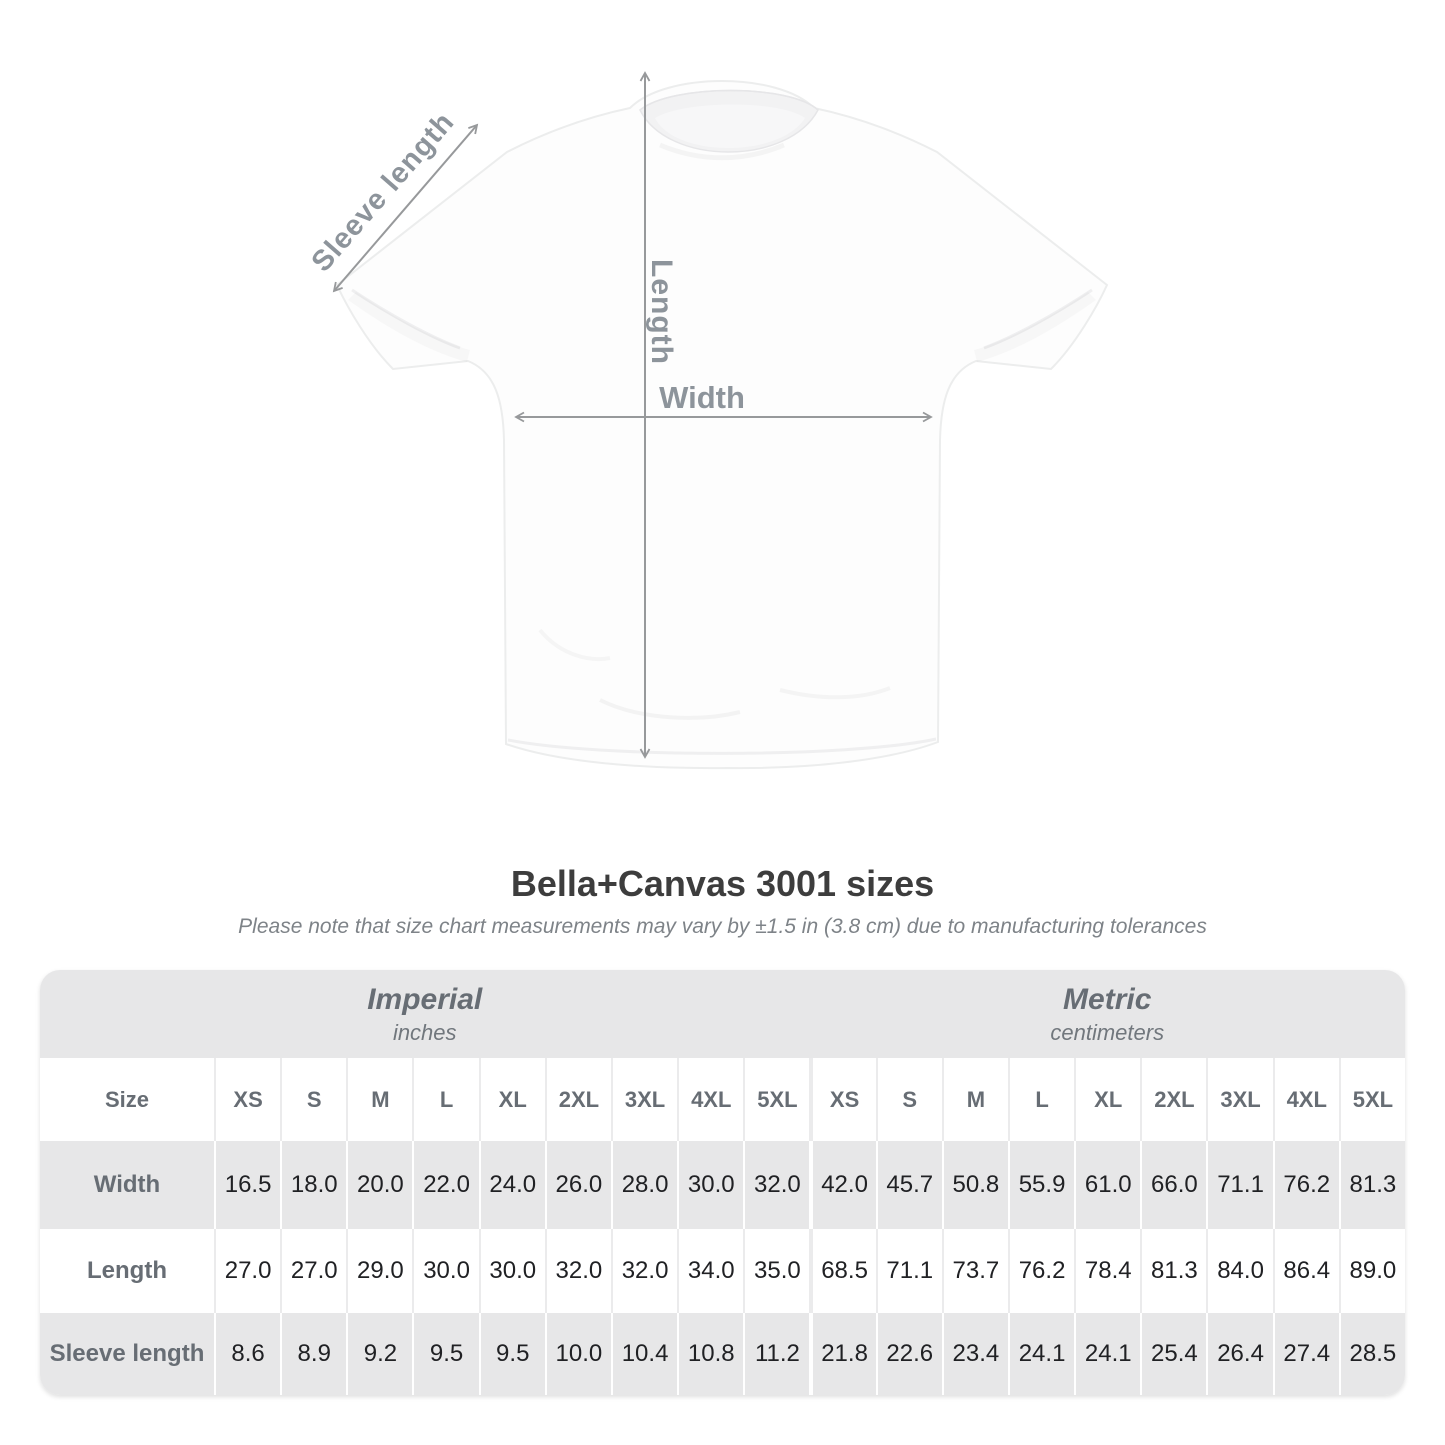 Image resolution: width=1445 pixels, height=1445 pixels. What do you see at coordinates (908, 1185) in the screenshot?
I see `measurement-value: 45.7` at bounding box center [908, 1185].